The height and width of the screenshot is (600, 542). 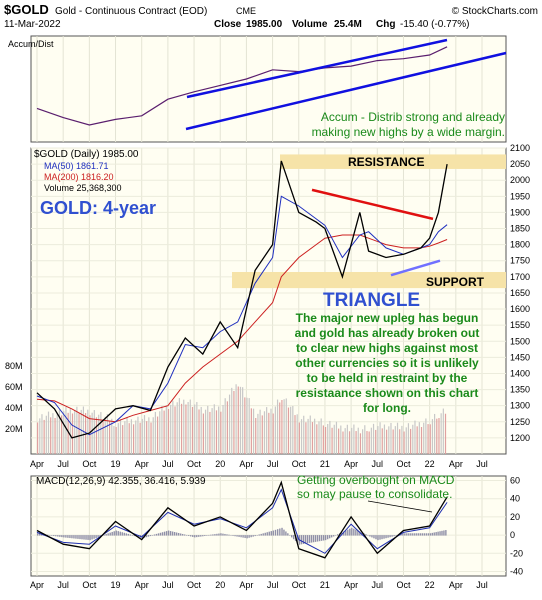 What do you see at coordinates (14, 429) in the screenshot?
I see `volume-tick-label: 20M` at bounding box center [14, 429].